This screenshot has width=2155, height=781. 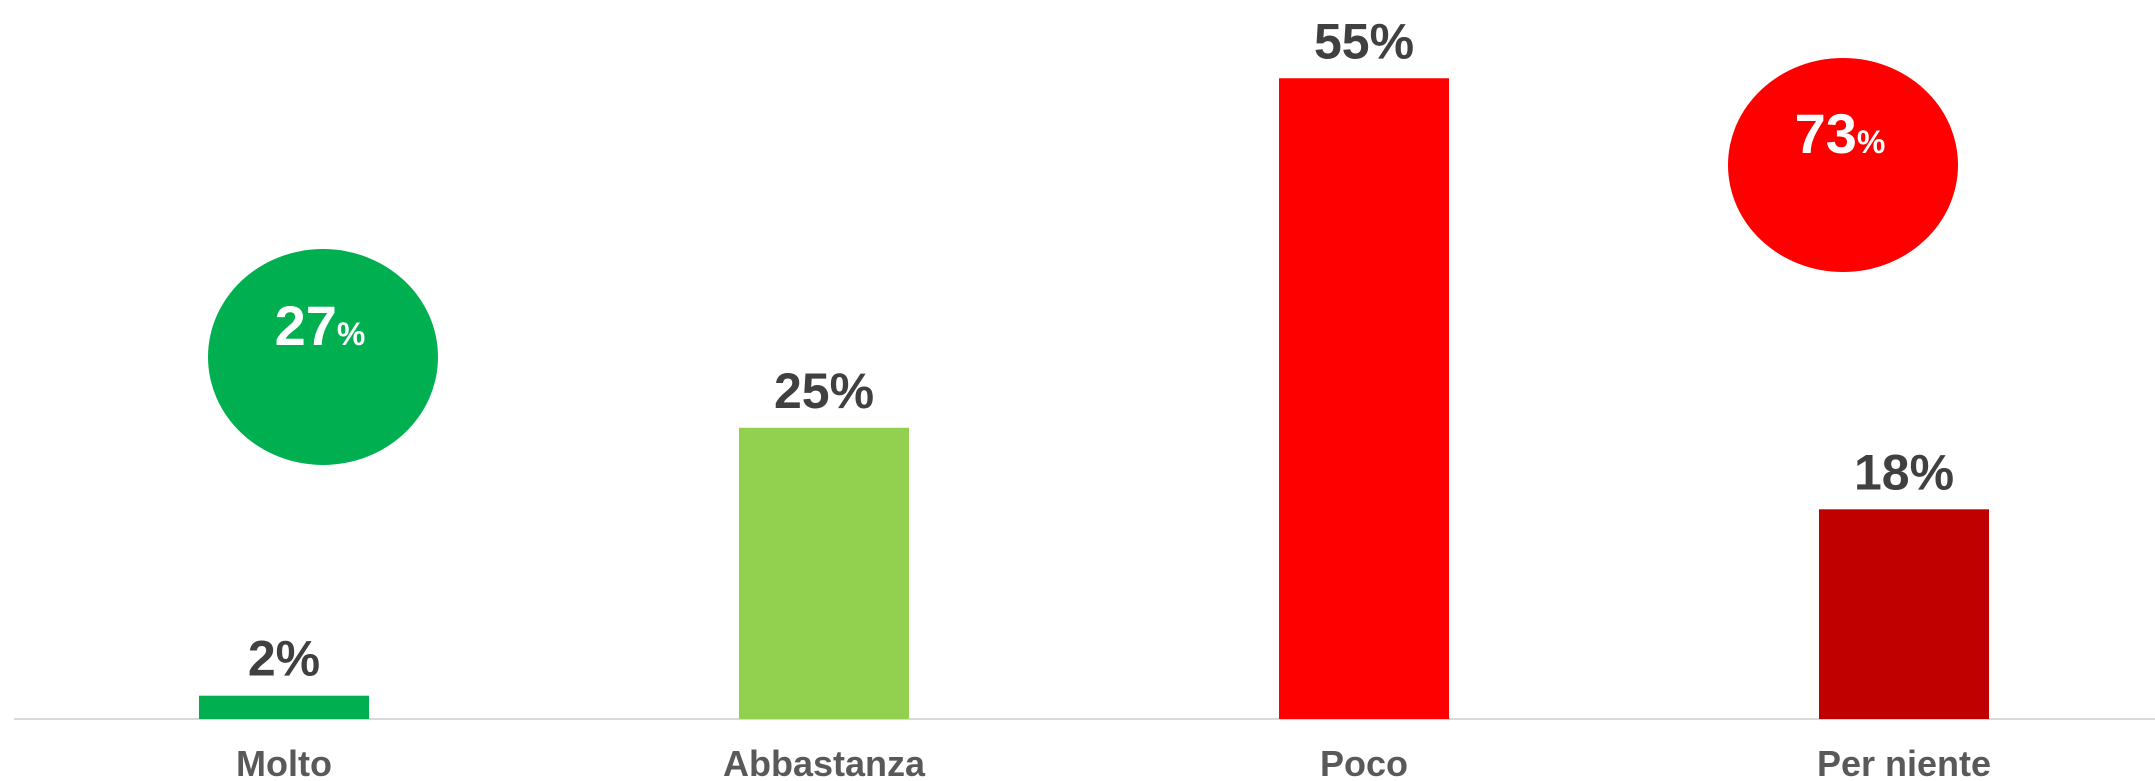 What do you see at coordinates (1826, 133) in the screenshot?
I see `summary-value: 73` at bounding box center [1826, 133].